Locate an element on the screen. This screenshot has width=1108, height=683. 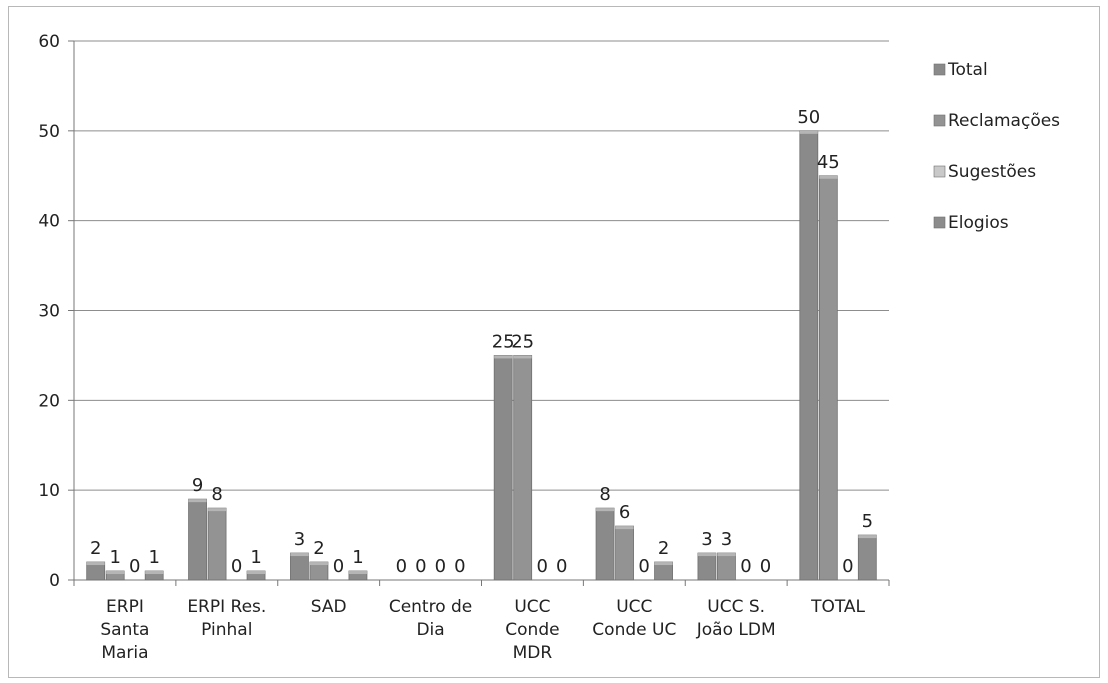
x-tick-label: UCC Conde MDR is located at coordinates (532, 630).